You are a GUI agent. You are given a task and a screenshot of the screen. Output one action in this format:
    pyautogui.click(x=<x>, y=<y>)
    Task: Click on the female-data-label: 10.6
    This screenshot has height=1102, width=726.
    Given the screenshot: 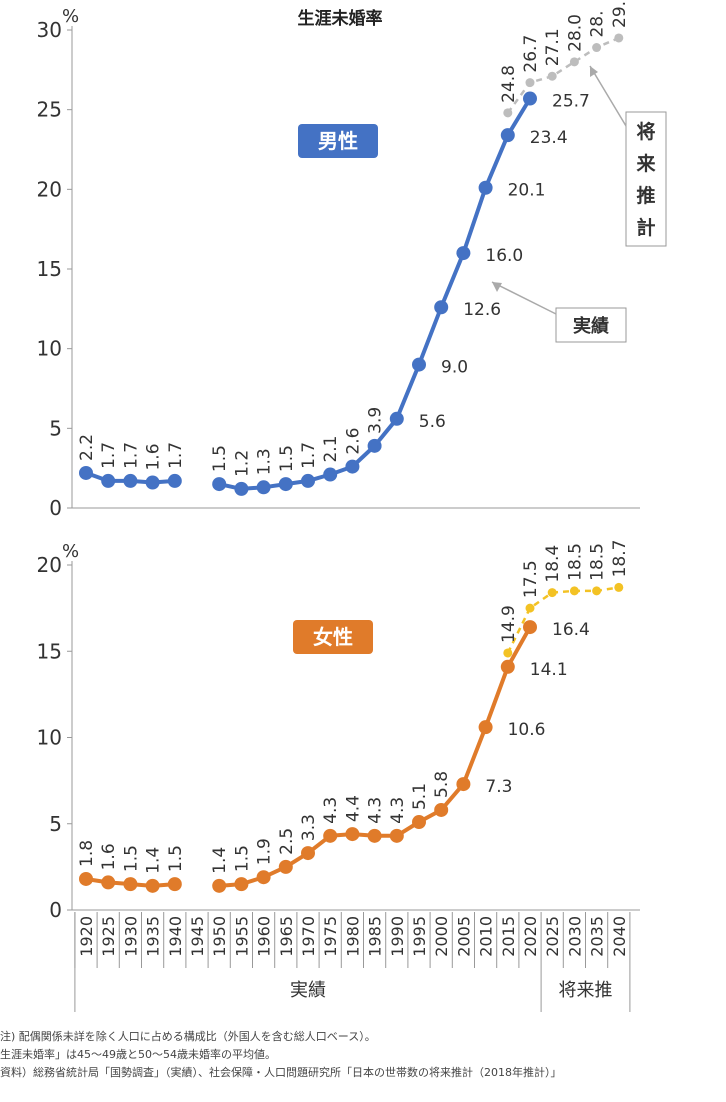 What is the action you would take?
    pyautogui.click(x=527, y=730)
    